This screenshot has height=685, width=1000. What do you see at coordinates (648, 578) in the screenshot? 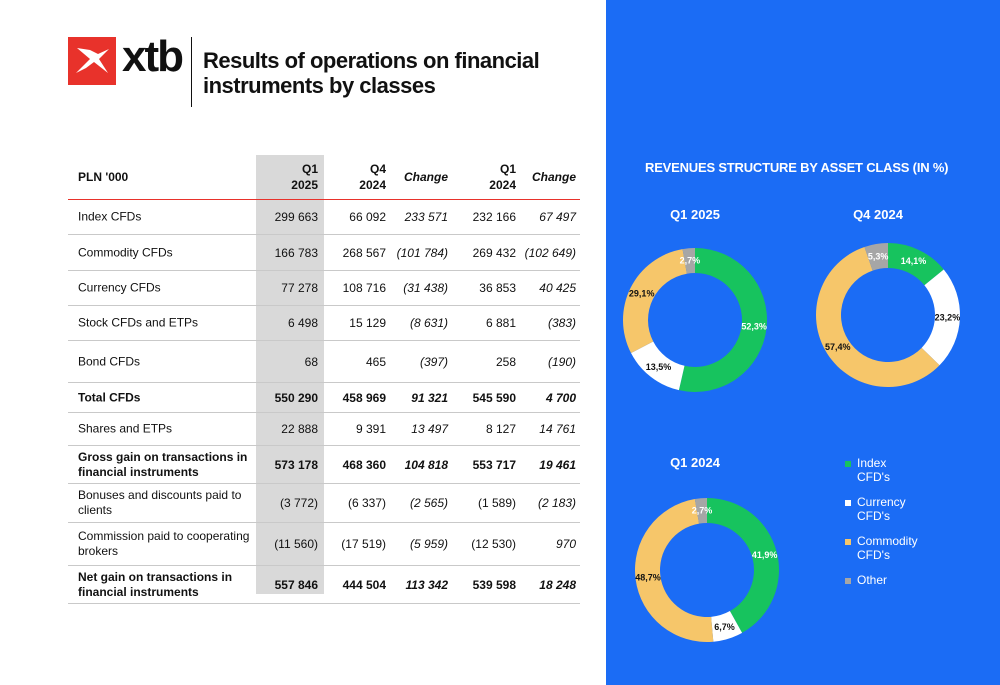
I see `slice-label: 48,7%` at bounding box center [648, 578].